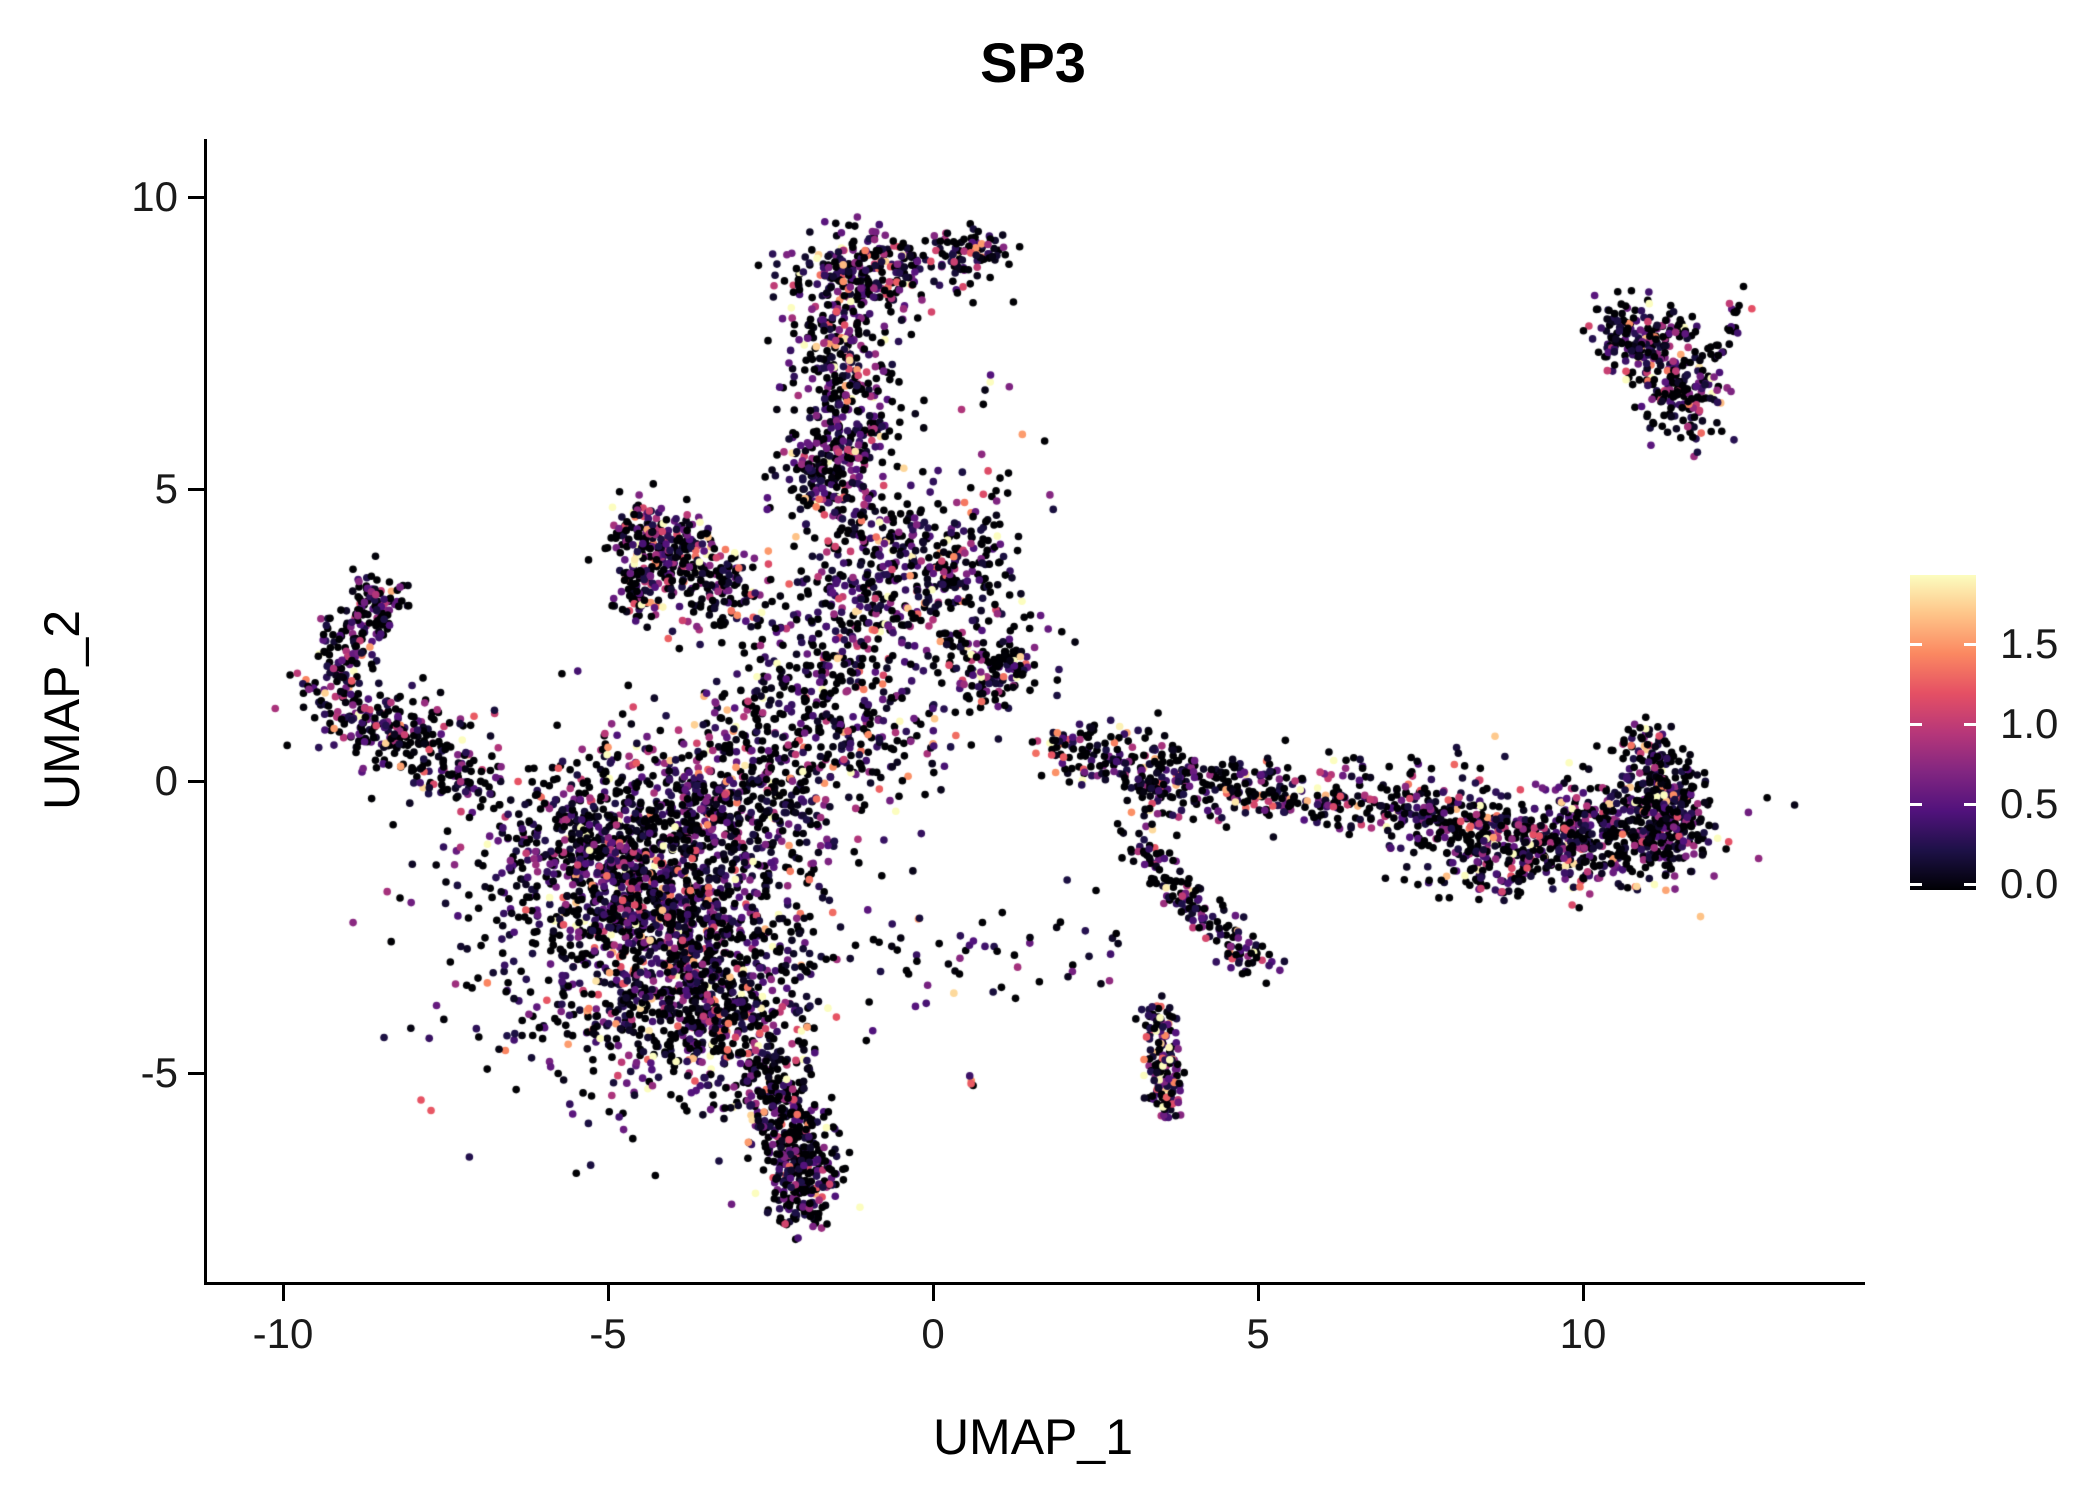 The width and height of the screenshot is (2100, 1500). I want to click on x-tick-label: 0, so click(933, 1333).